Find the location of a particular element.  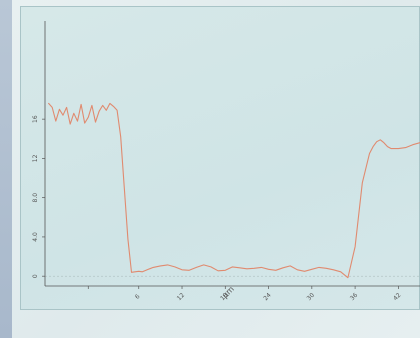

x-tick-label: 24 is located at coordinates (267, 297).